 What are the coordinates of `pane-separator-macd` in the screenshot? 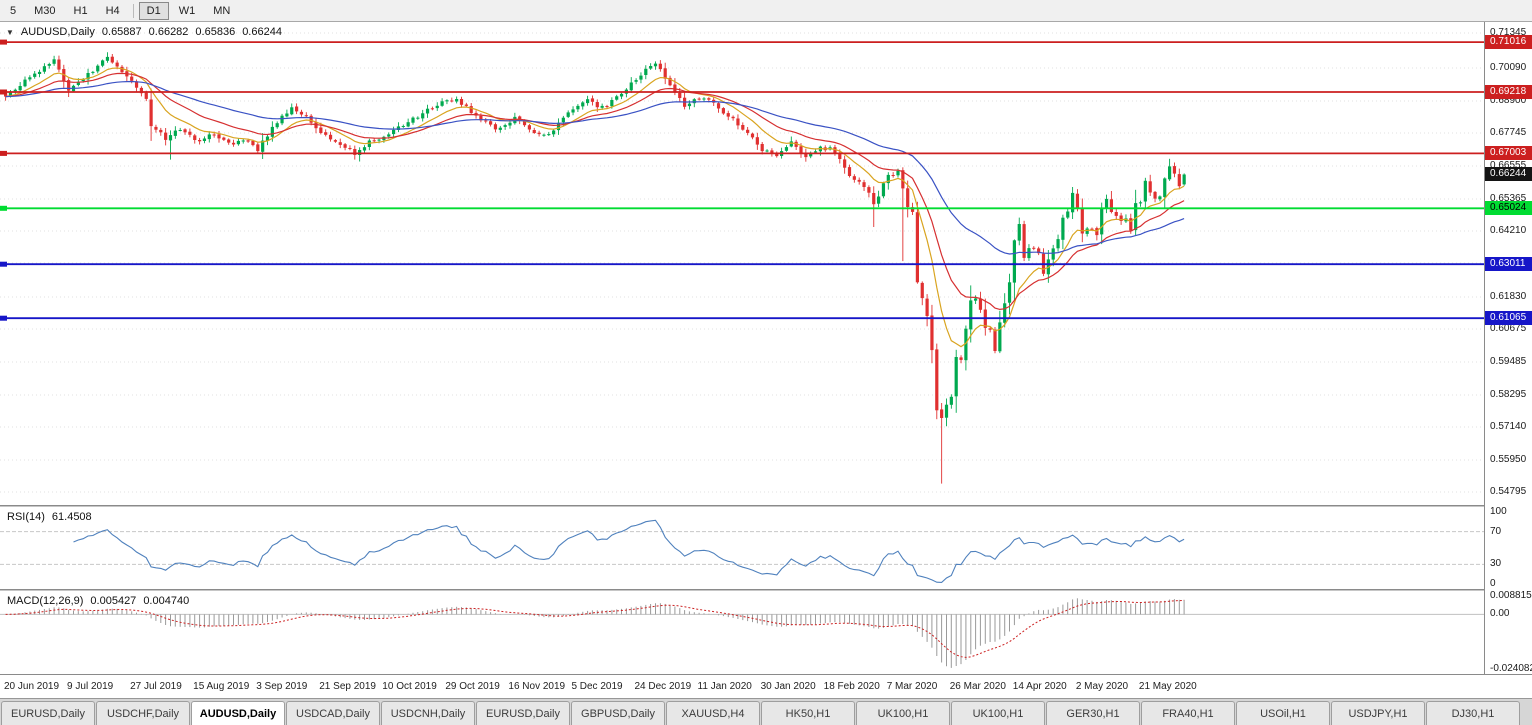 It's located at (766, 590).